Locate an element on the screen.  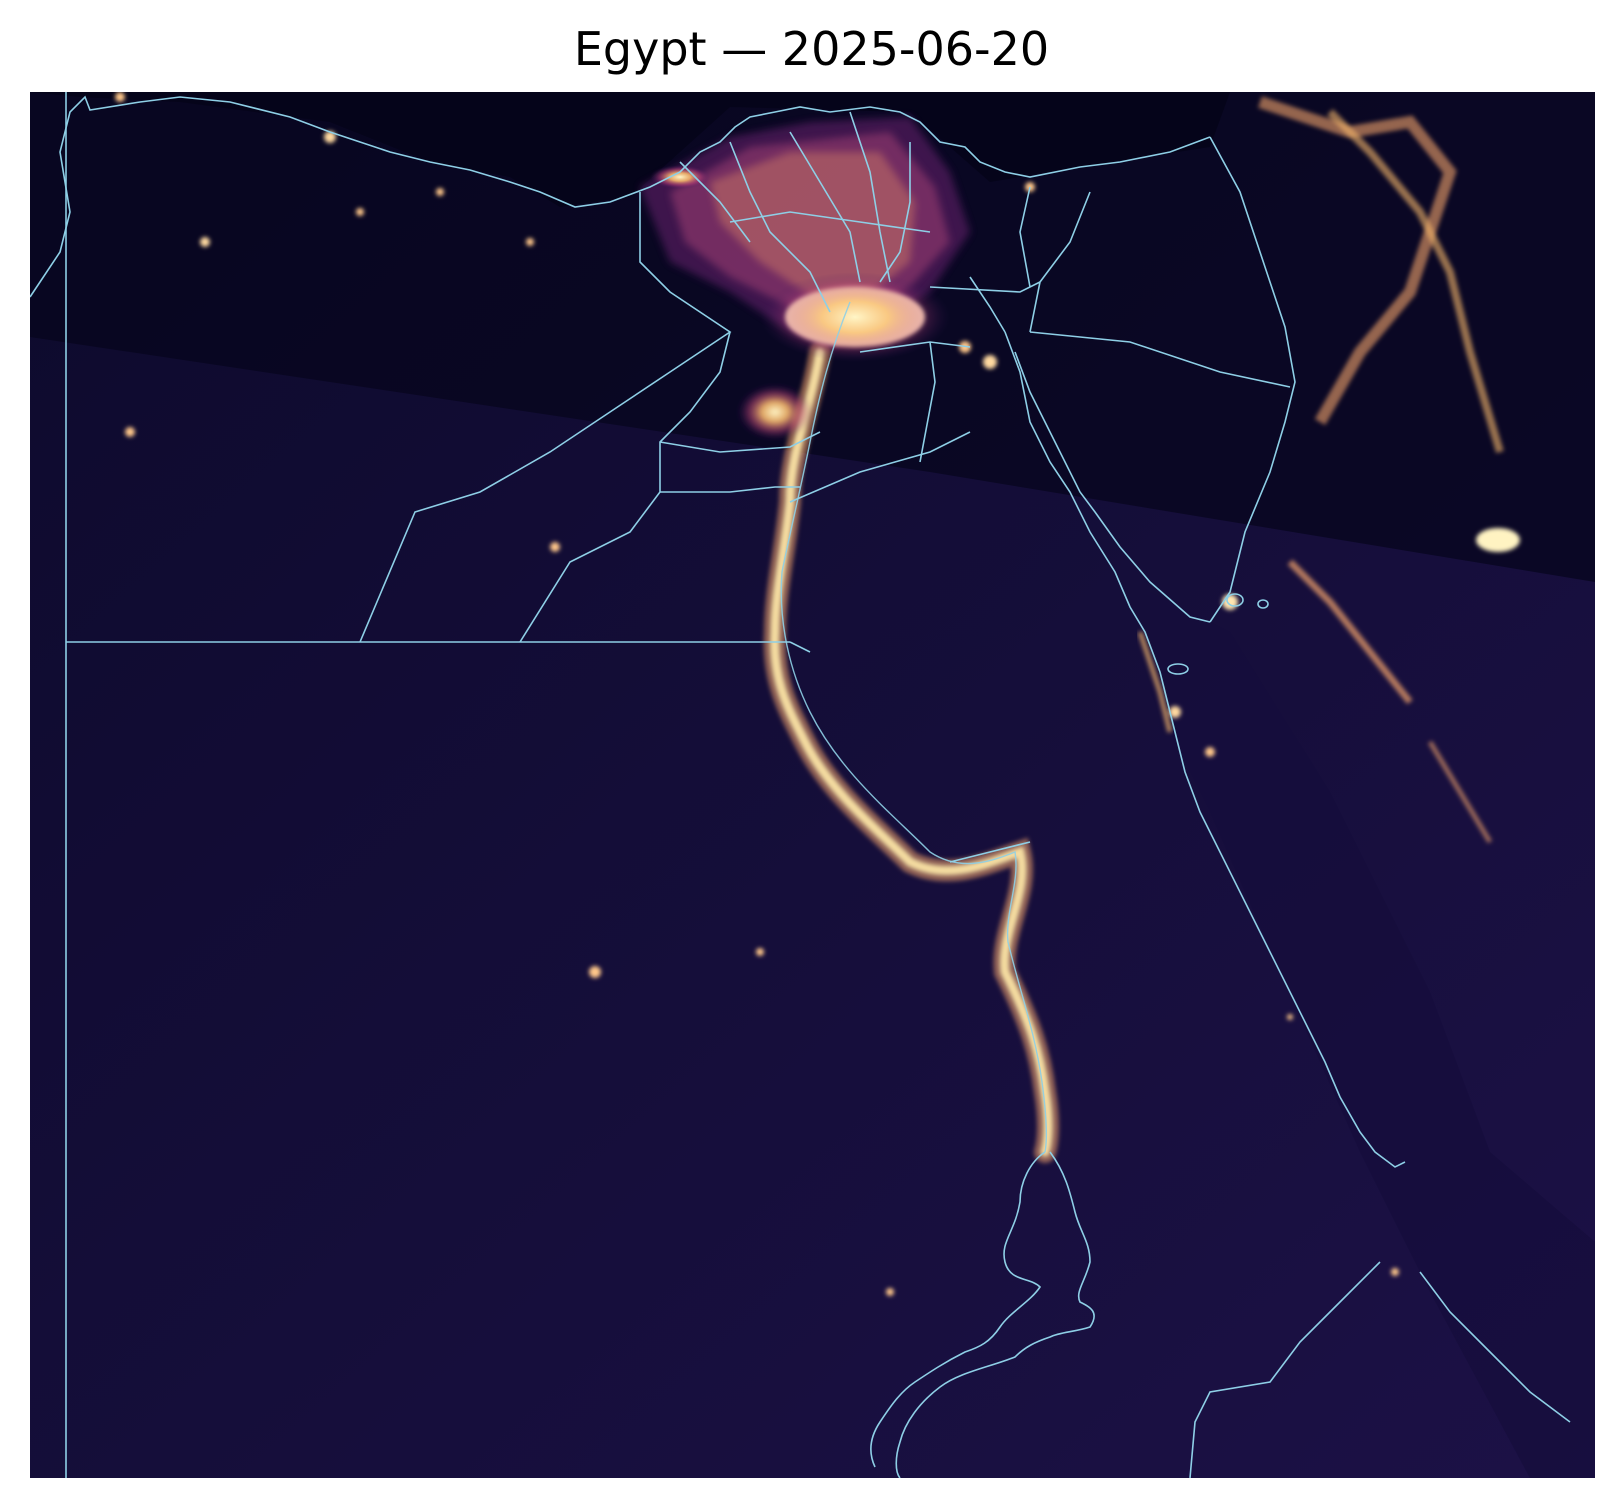
map-title: Egypt — 2025-06-20 is located at coordinates (811, 49).